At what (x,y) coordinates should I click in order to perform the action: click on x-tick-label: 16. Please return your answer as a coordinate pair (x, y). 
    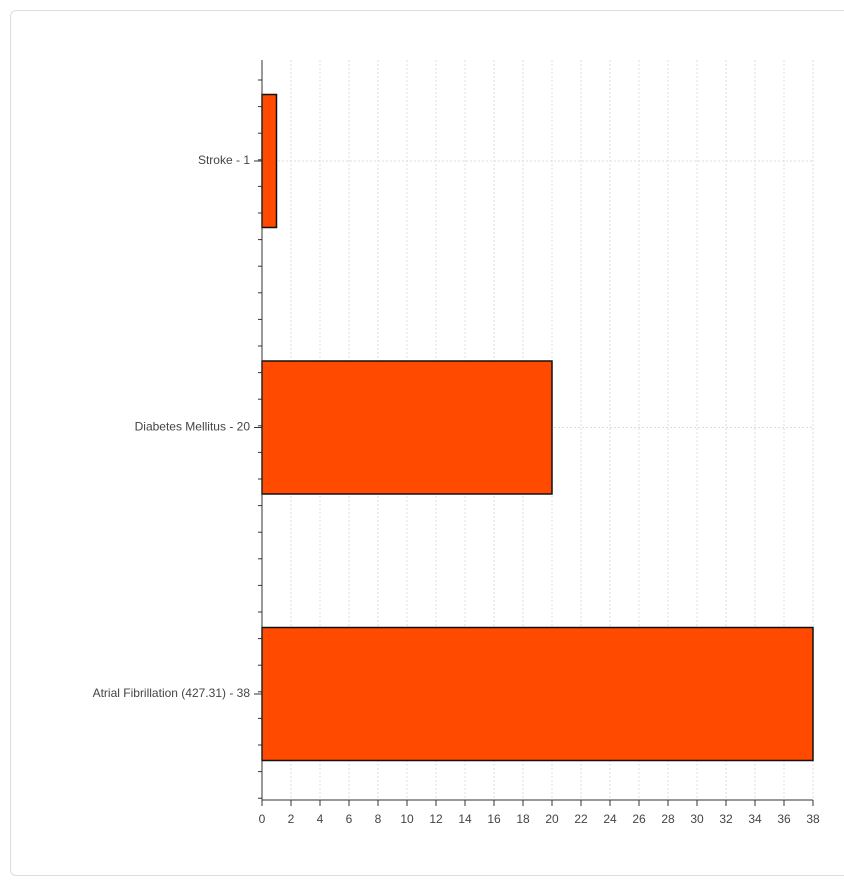
    Looking at the image, I should click on (494, 819).